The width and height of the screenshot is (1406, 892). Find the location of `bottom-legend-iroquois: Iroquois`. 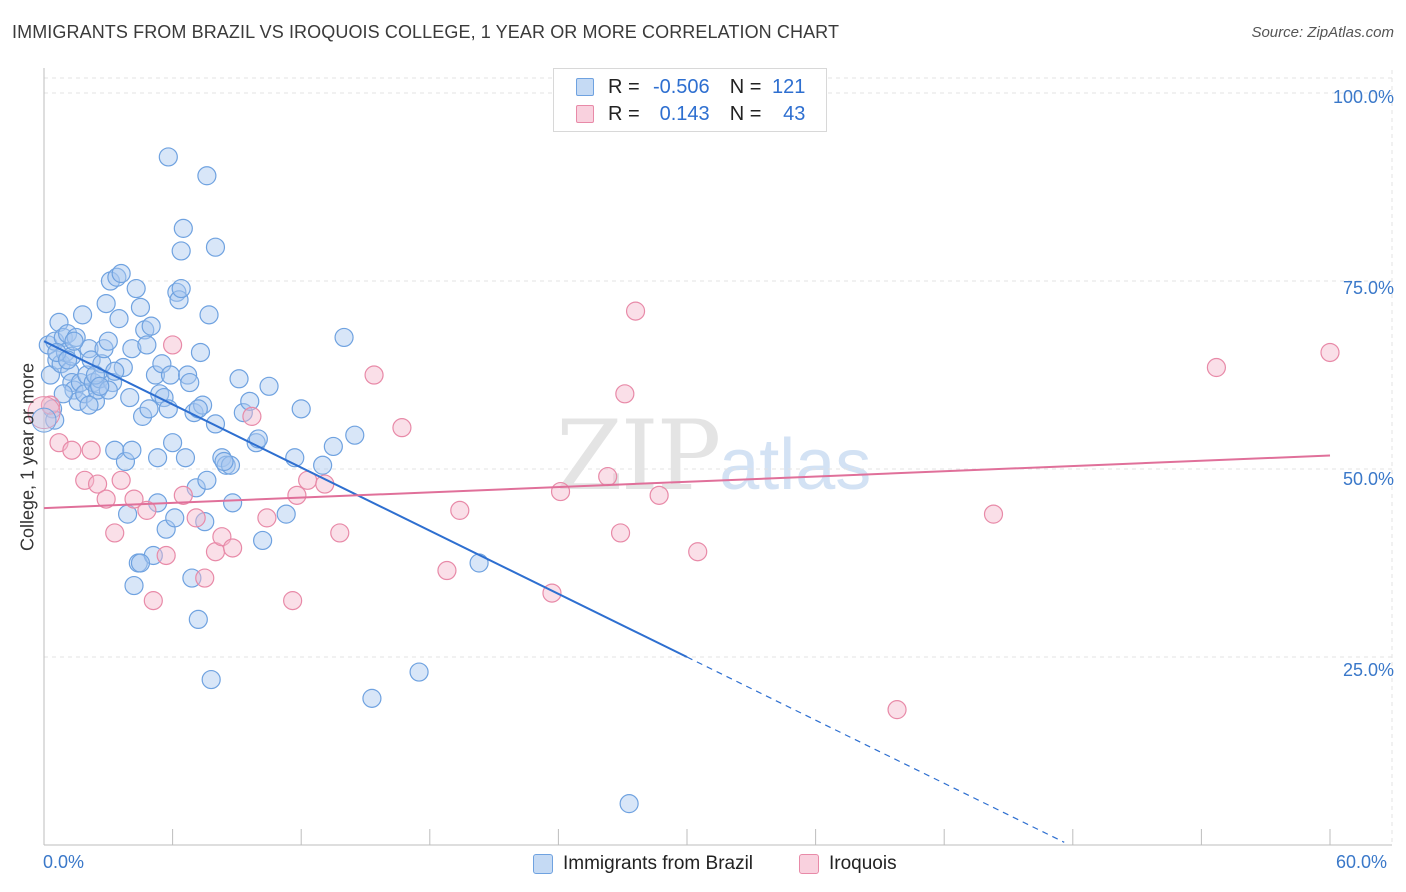

bottom-legend-iroquois: Iroquois is located at coordinates (848, 864).